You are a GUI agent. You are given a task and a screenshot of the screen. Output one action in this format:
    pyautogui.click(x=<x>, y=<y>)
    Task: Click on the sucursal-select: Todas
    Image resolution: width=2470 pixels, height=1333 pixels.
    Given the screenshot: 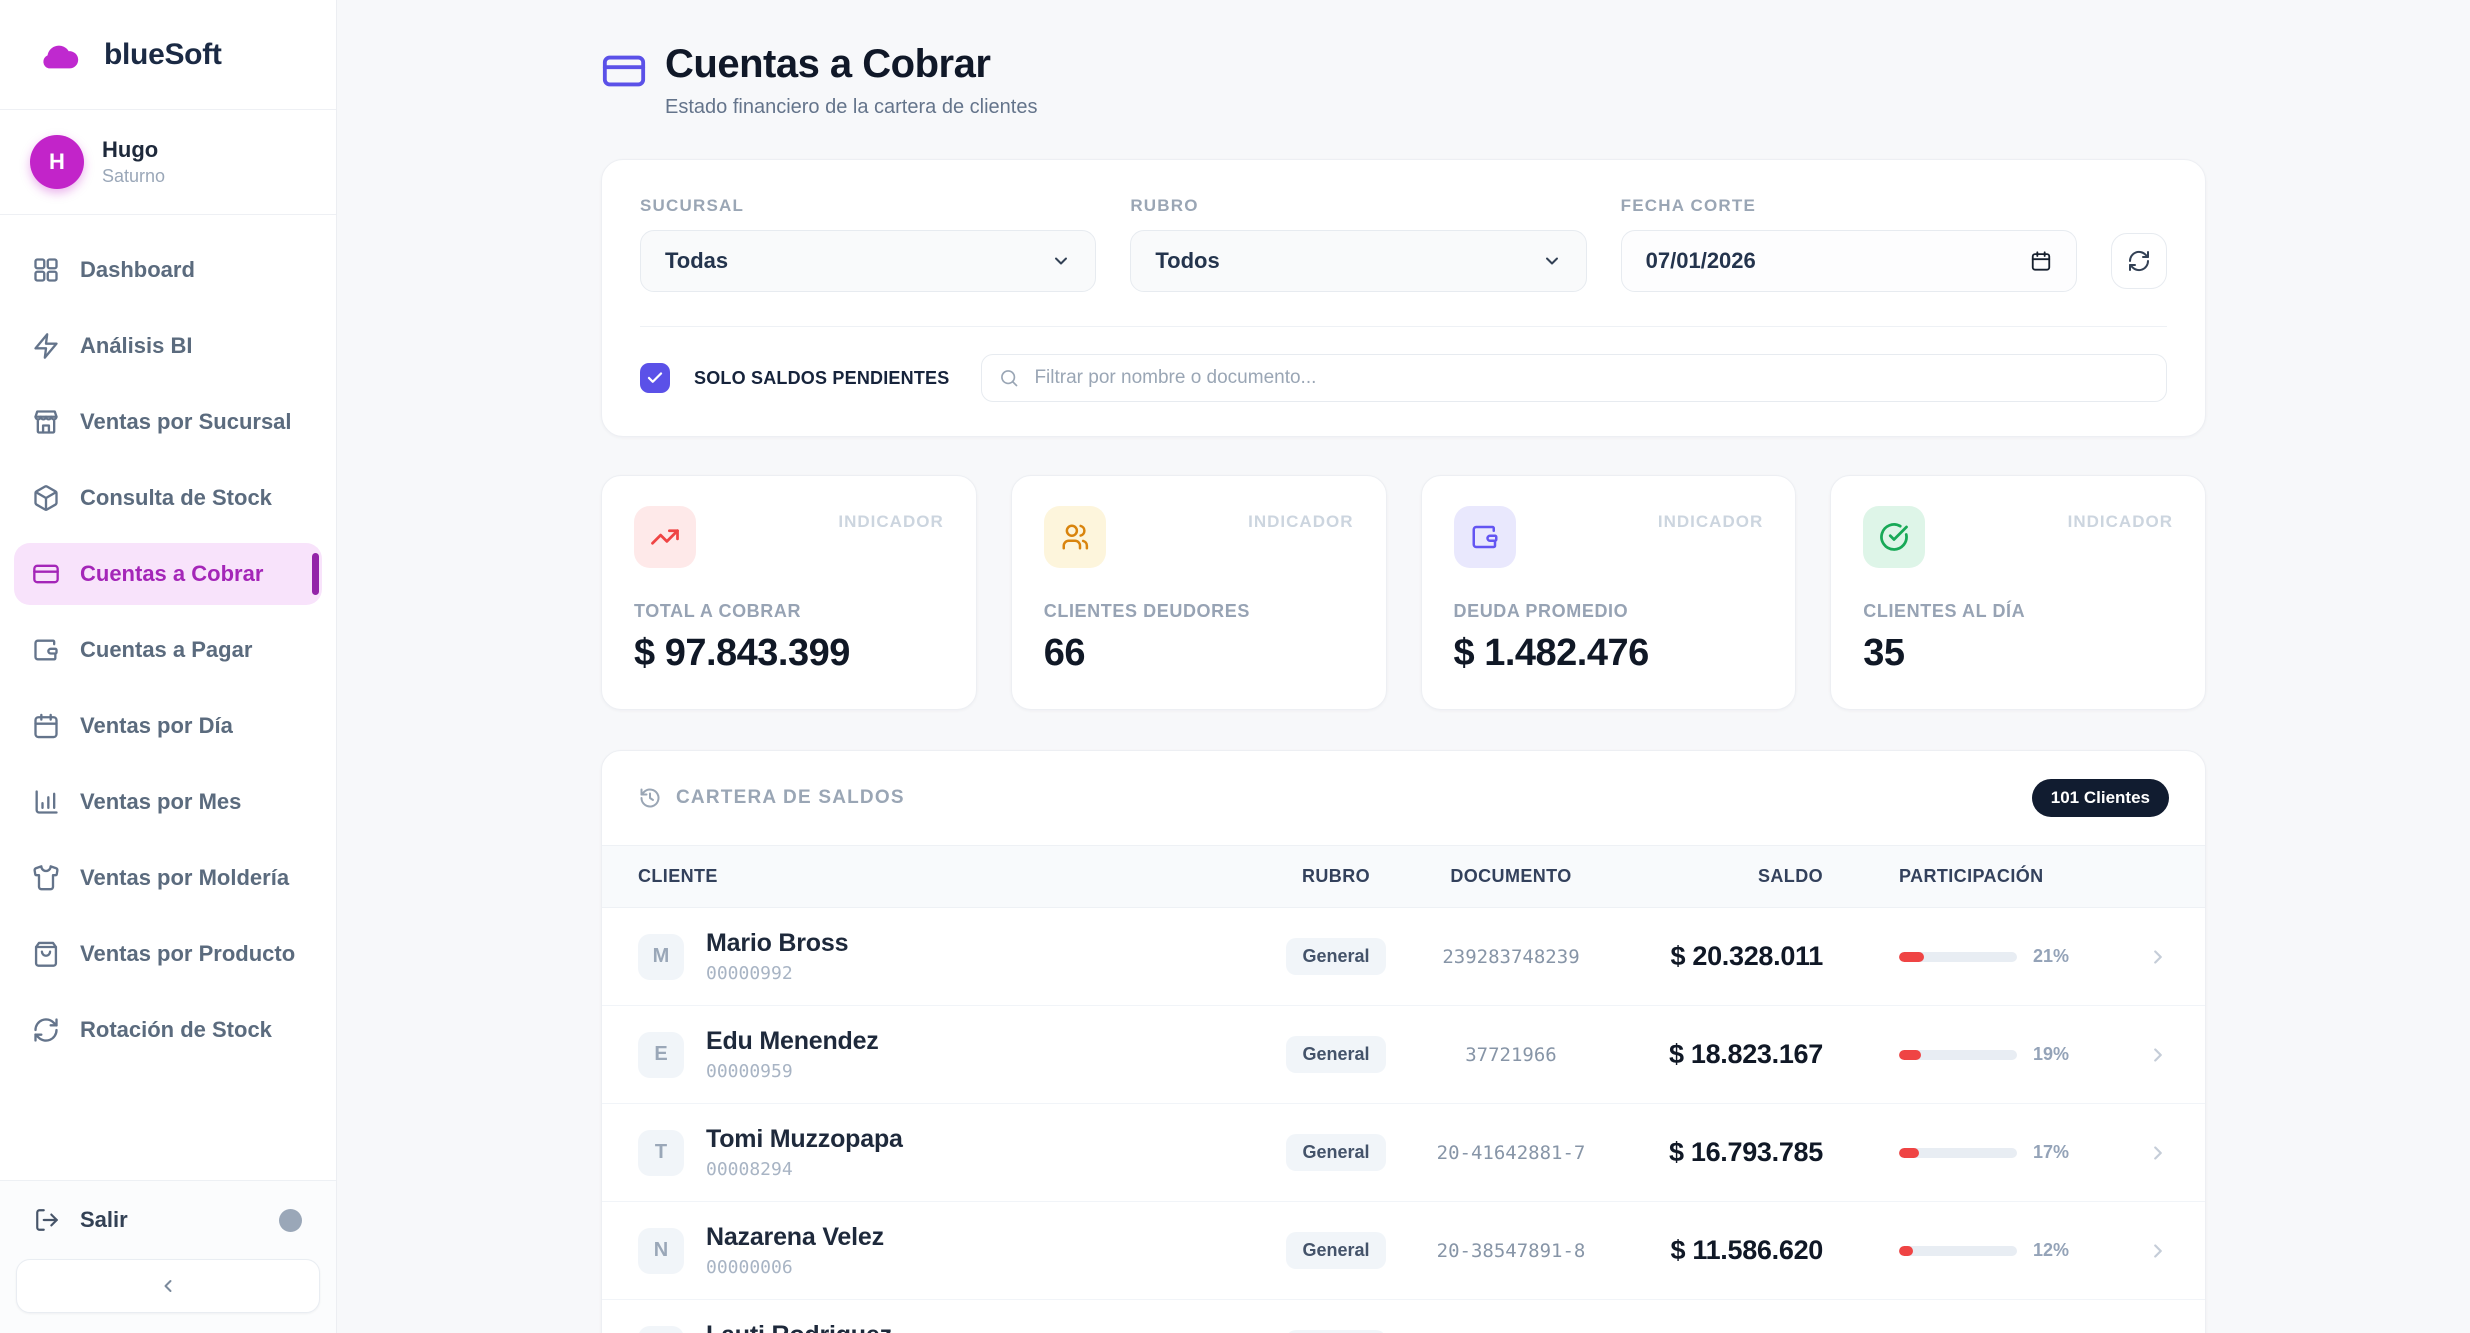 What is the action you would take?
    pyautogui.click(x=868, y=261)
    